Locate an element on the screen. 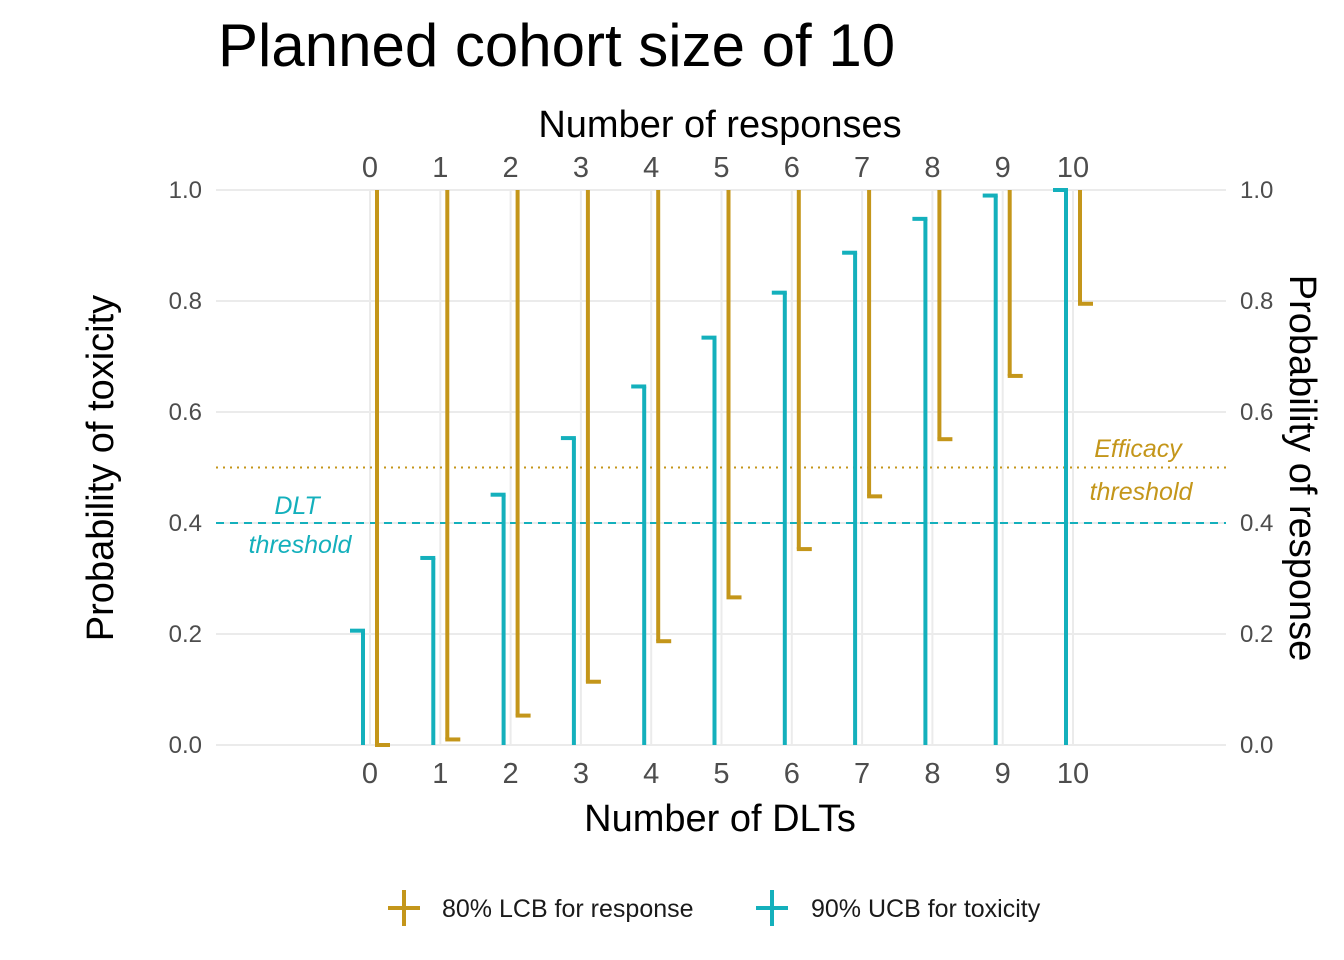 Image resolution: width=1344 pixels, height=960 pixels. x-bottom-tick-label: 3 is located at coordinates (581, 774).